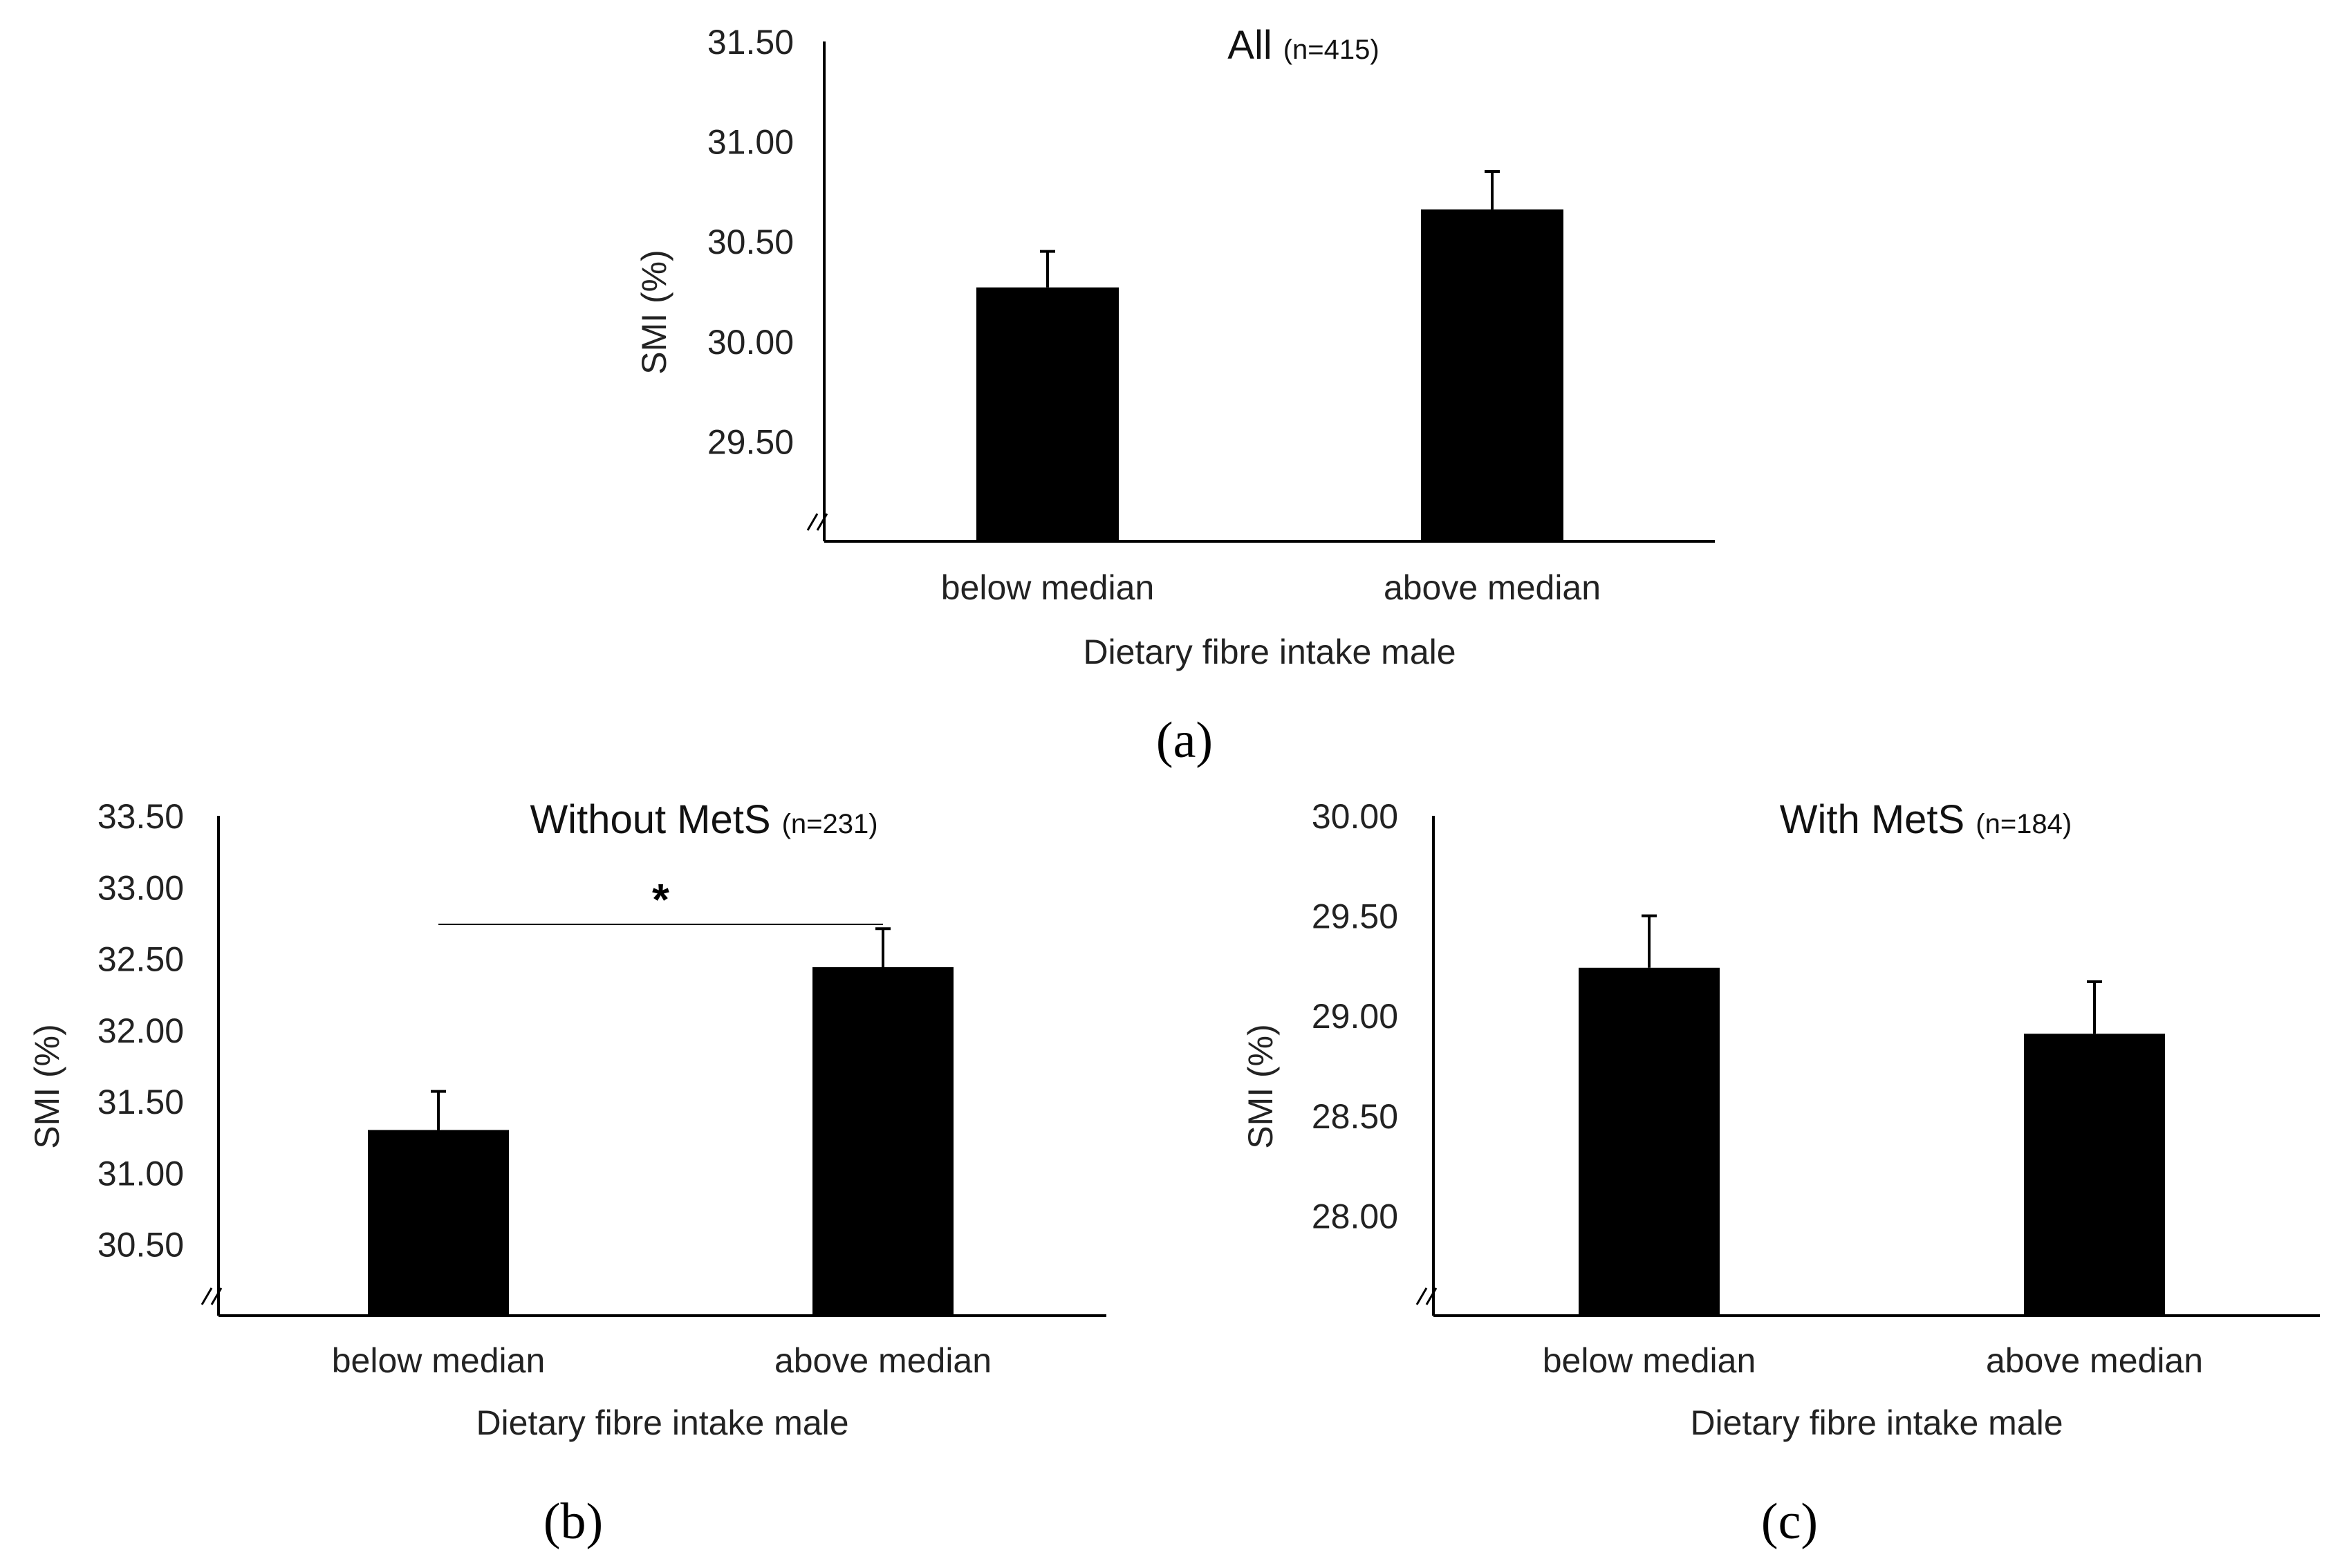 The height and width of the screenshot is (1568, 2342). I want to click on chart-title: Without MetS (n=231), so click(703, 819).